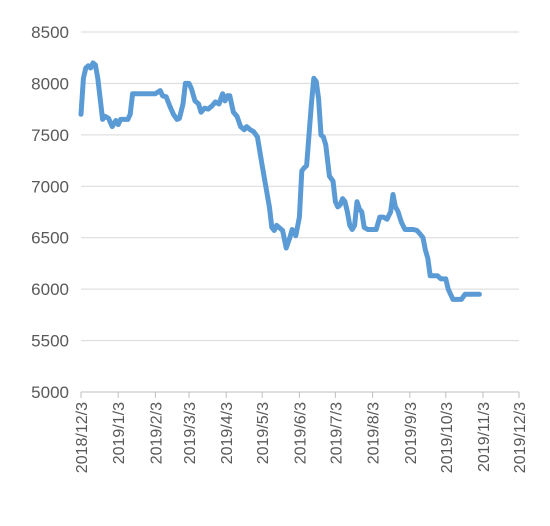 The image size is (550, 526). I want to click on x-tick-label: 2019/7/3, so click(336, 433).